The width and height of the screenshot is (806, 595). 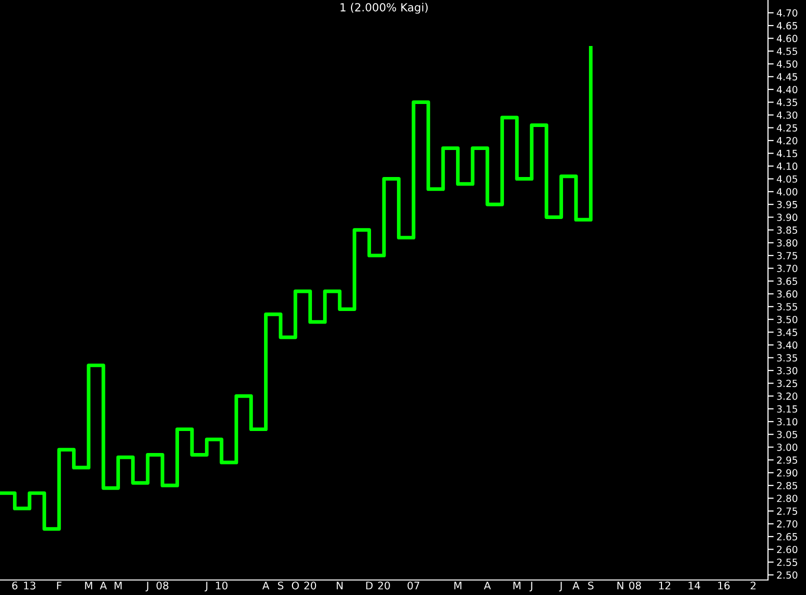 I want to click on x-tick-label: 14, so click(x=694, y=586).